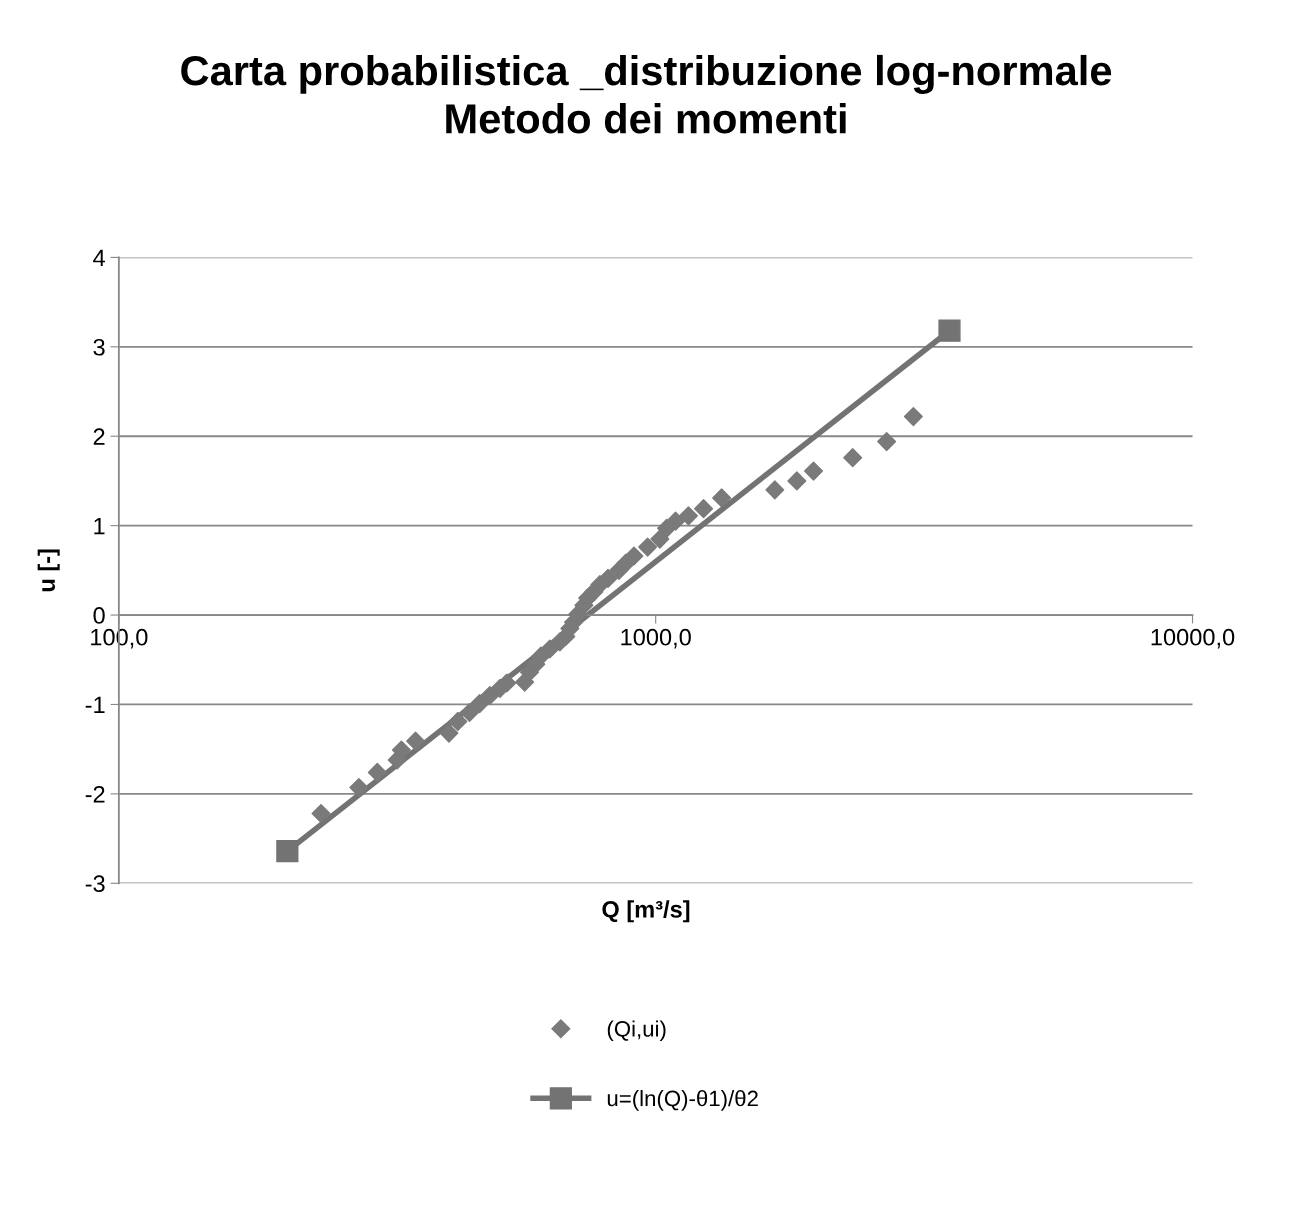  What do you see at coordinates (99, 436) in the screenshot?
I see `y-tick-label: 2` at bounding box center [99, 436].